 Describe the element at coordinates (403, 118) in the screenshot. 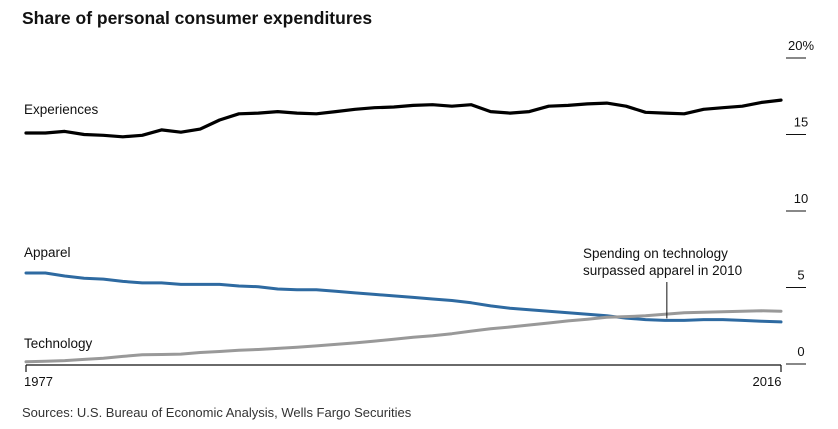

I see `series-line-experiences` at that location.